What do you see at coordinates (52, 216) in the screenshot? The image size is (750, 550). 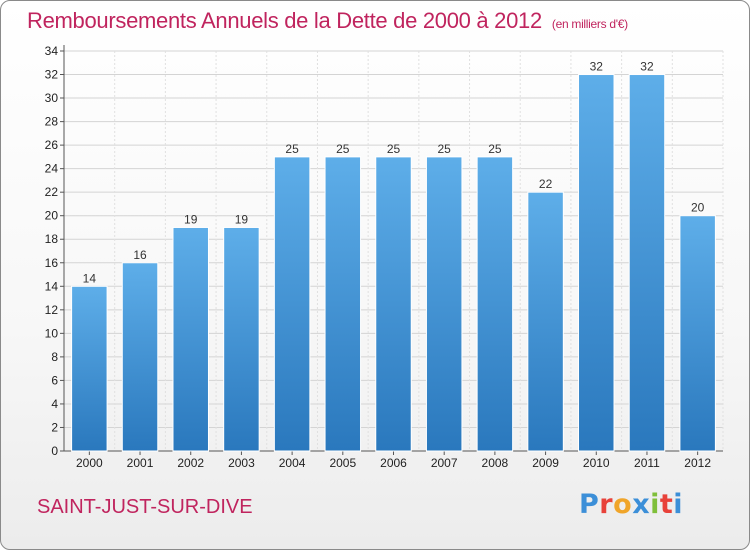 I see `y-tick-label: 20` at bounding box center [52, 216].